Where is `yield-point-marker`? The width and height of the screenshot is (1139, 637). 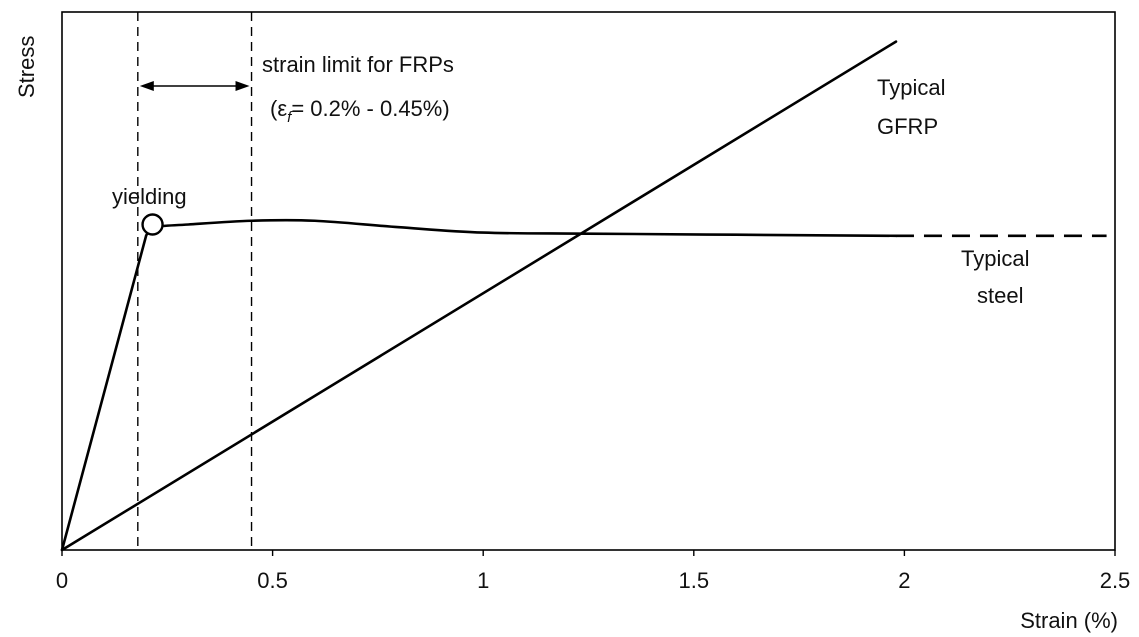 yield-point-marker is located at coordinates (152, 224).